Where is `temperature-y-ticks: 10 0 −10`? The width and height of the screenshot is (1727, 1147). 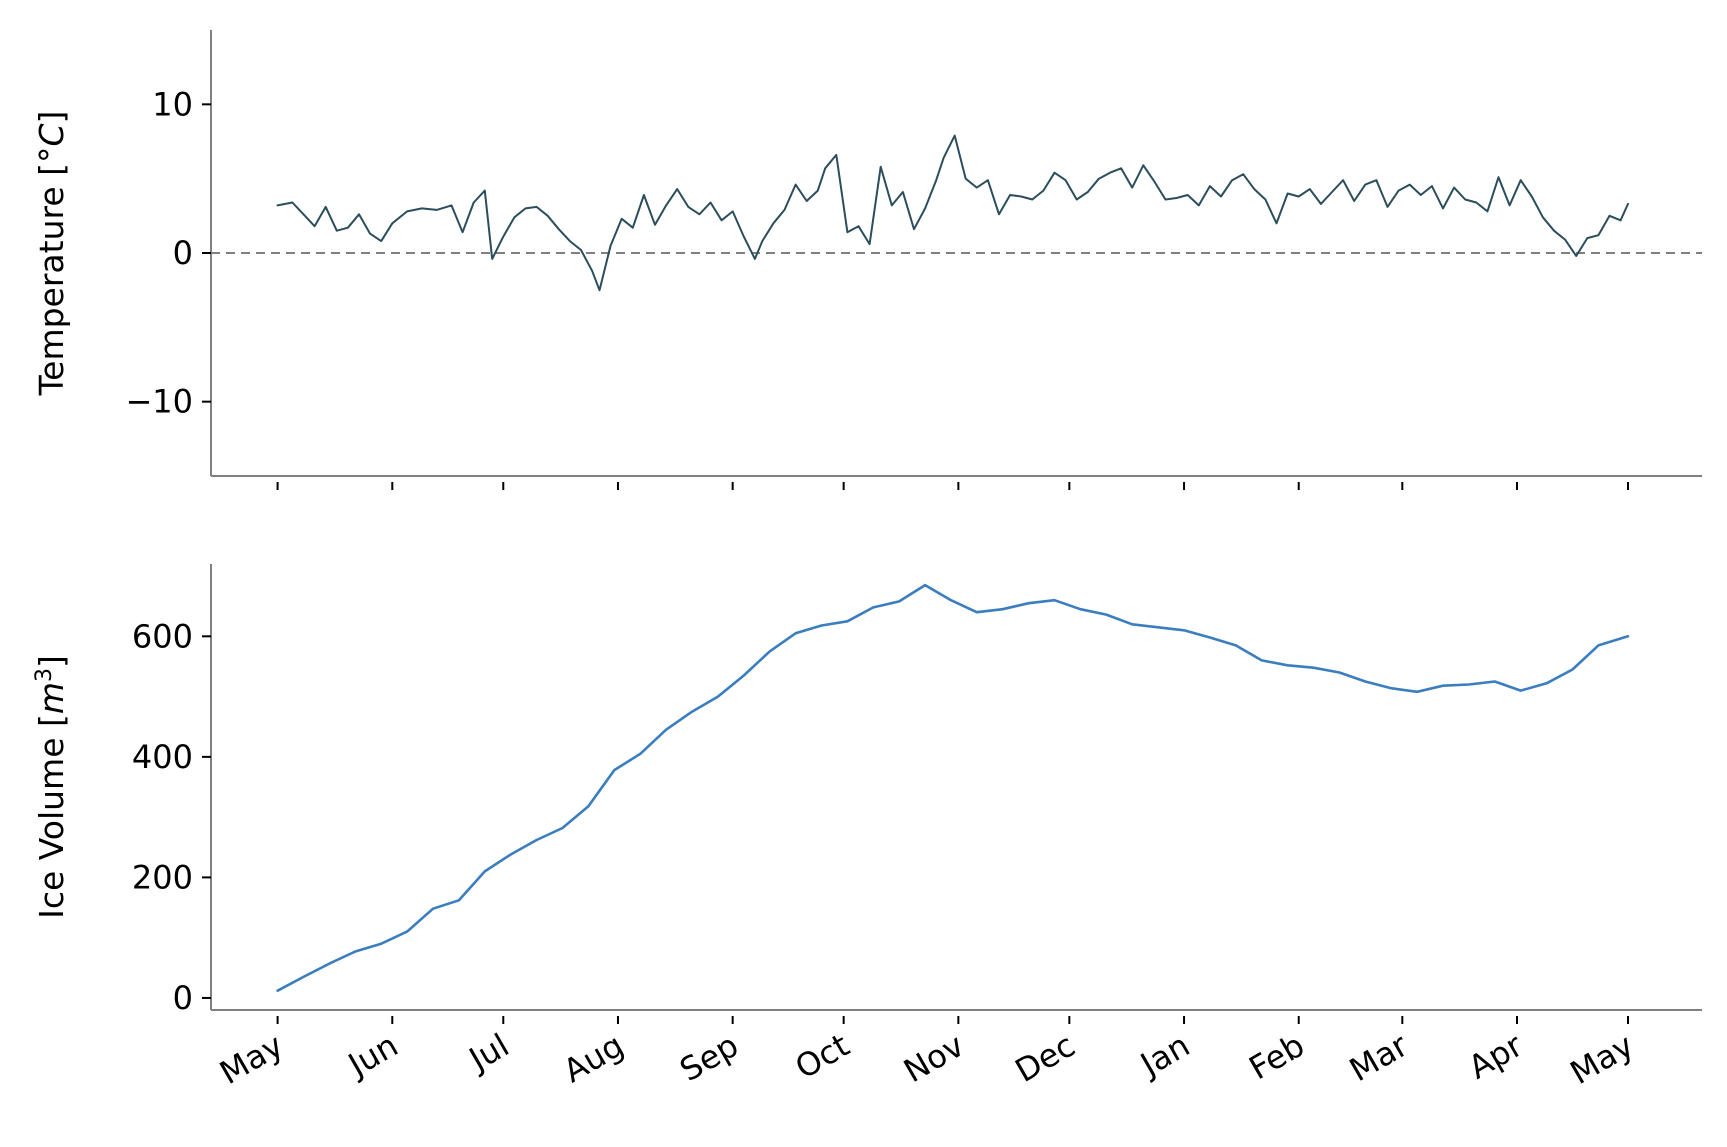
temperature-y-ticks: 10 0 −10 is located at coordinates (168, 253).